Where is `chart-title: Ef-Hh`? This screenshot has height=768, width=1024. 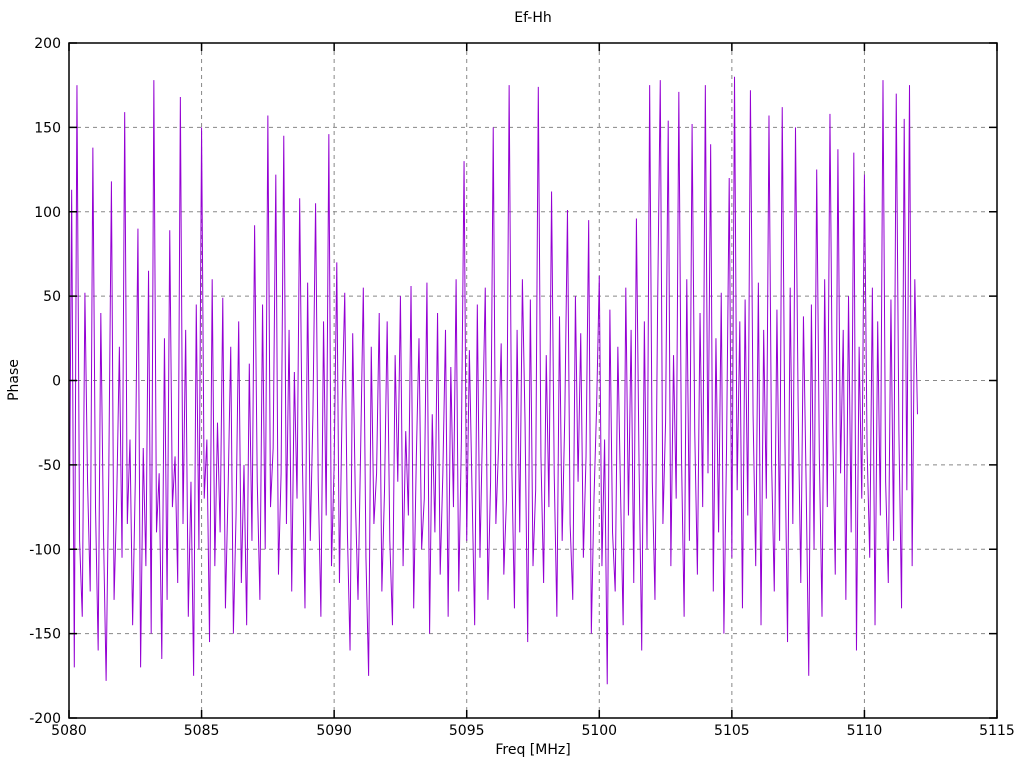 chart-title: Ef-Hh is located at coordinates (533, 18).